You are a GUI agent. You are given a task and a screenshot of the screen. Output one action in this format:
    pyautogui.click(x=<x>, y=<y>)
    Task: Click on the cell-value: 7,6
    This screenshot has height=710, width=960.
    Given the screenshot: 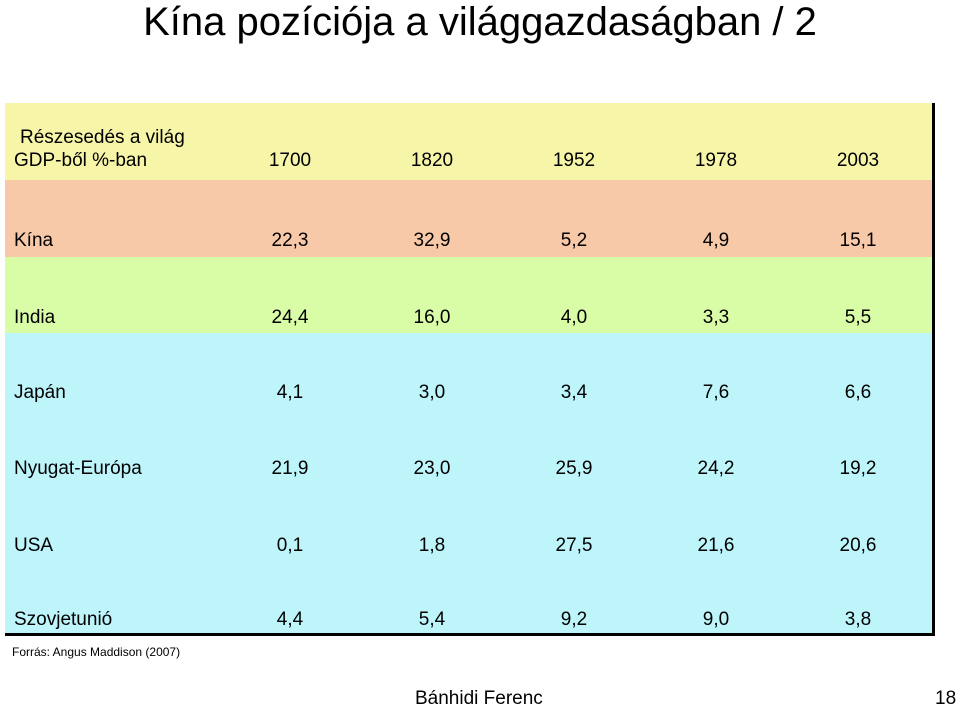 What is the action you would take?
    pyautogui.click(x=716, y=392)
    